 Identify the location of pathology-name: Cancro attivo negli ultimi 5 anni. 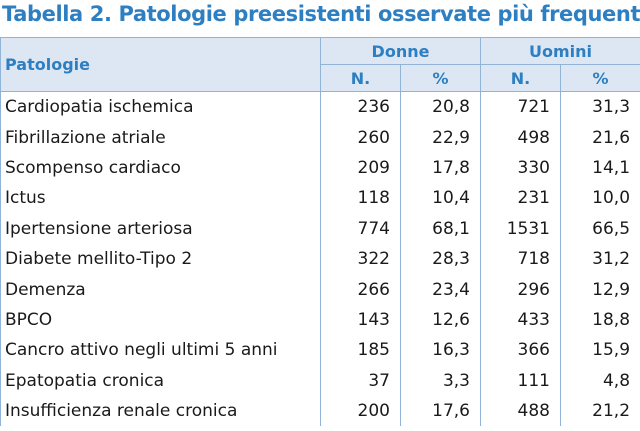
(160, 350).